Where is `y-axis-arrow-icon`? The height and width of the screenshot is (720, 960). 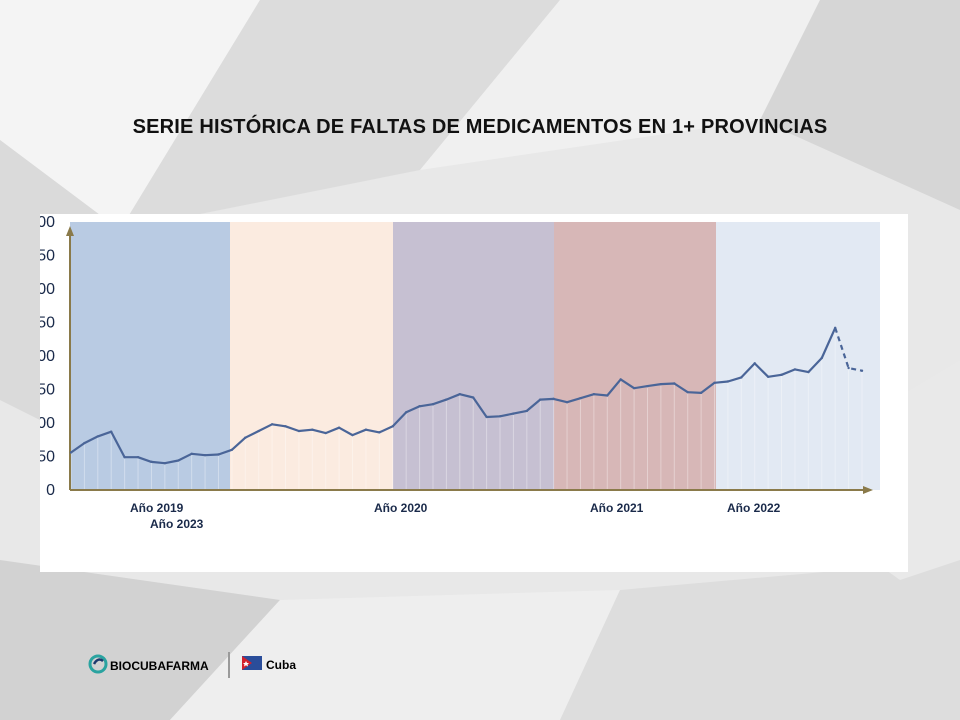 y-axis-arrow-icon is located at coordinates (70, 231).